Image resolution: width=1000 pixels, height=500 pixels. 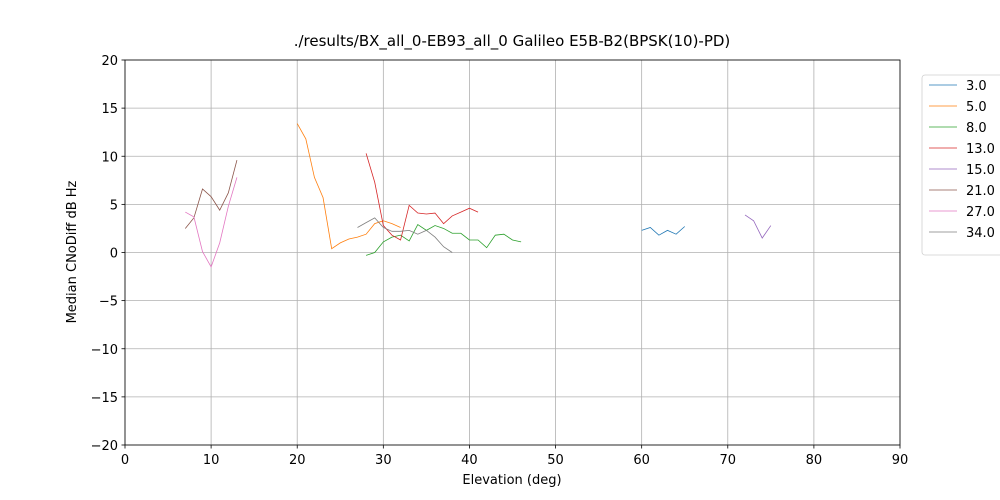 I want to click on x-tick-label: 90, so click(x=900, y=460).